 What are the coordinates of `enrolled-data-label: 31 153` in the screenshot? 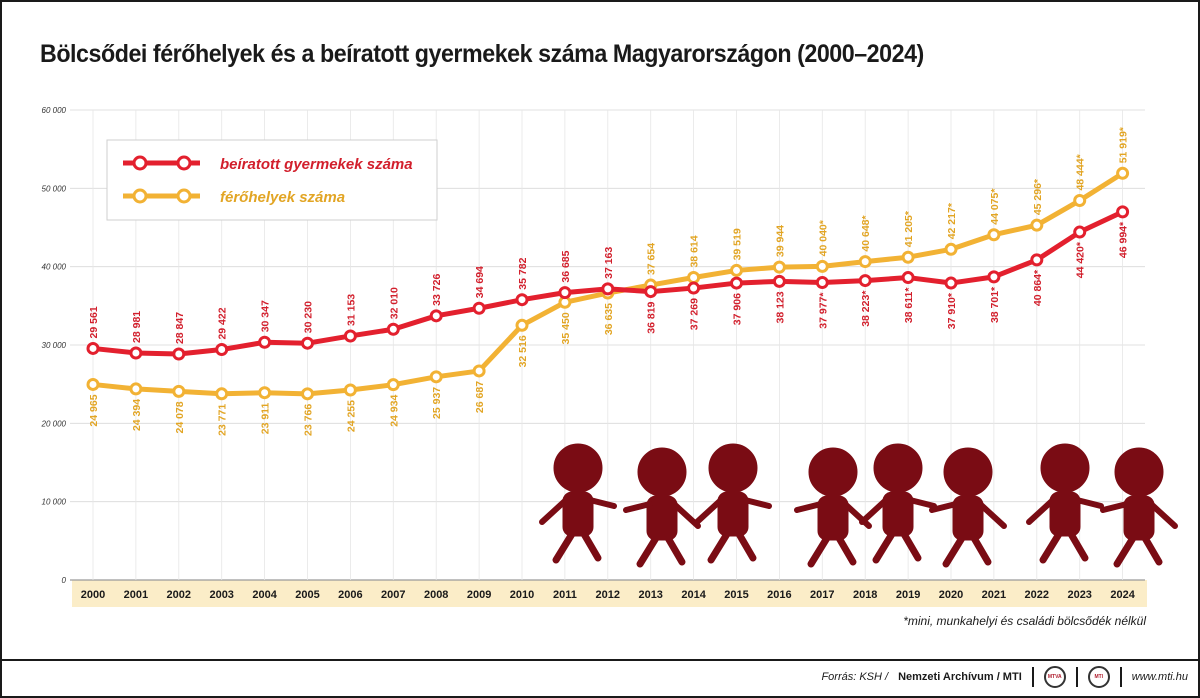 It's located at (351, 310).